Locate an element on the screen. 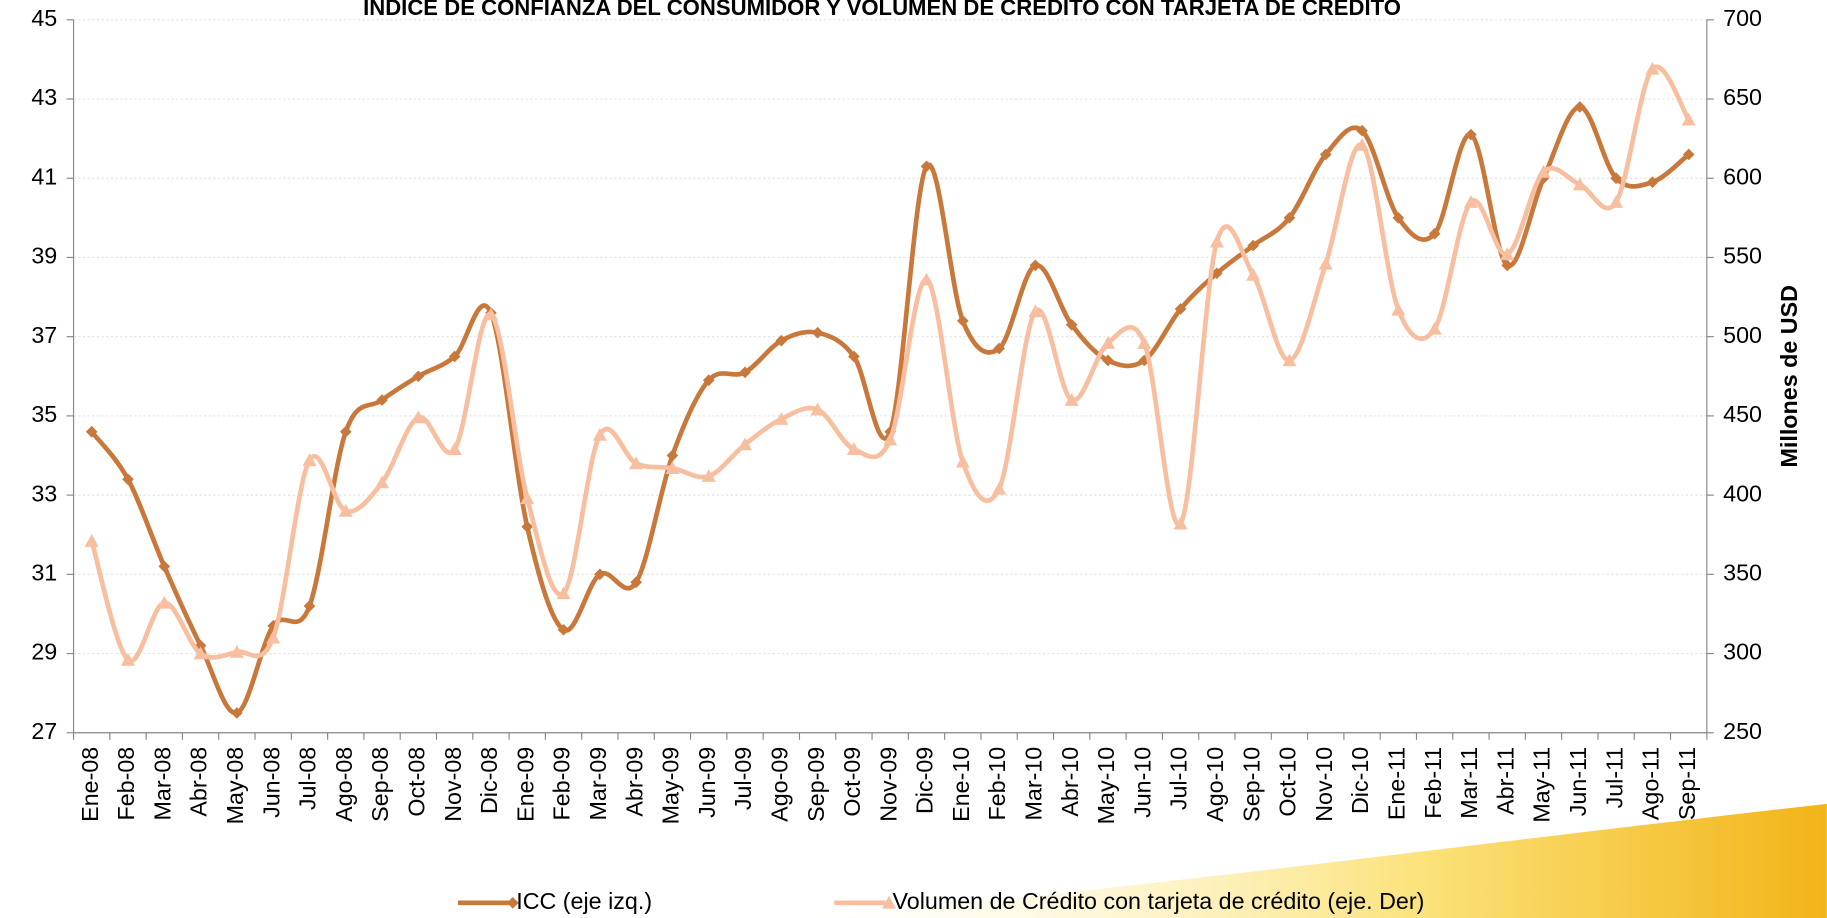 The height and width of the screenshot is (918, 1827). y2-tick-label: 550 is located at coordinates (1742, 256).